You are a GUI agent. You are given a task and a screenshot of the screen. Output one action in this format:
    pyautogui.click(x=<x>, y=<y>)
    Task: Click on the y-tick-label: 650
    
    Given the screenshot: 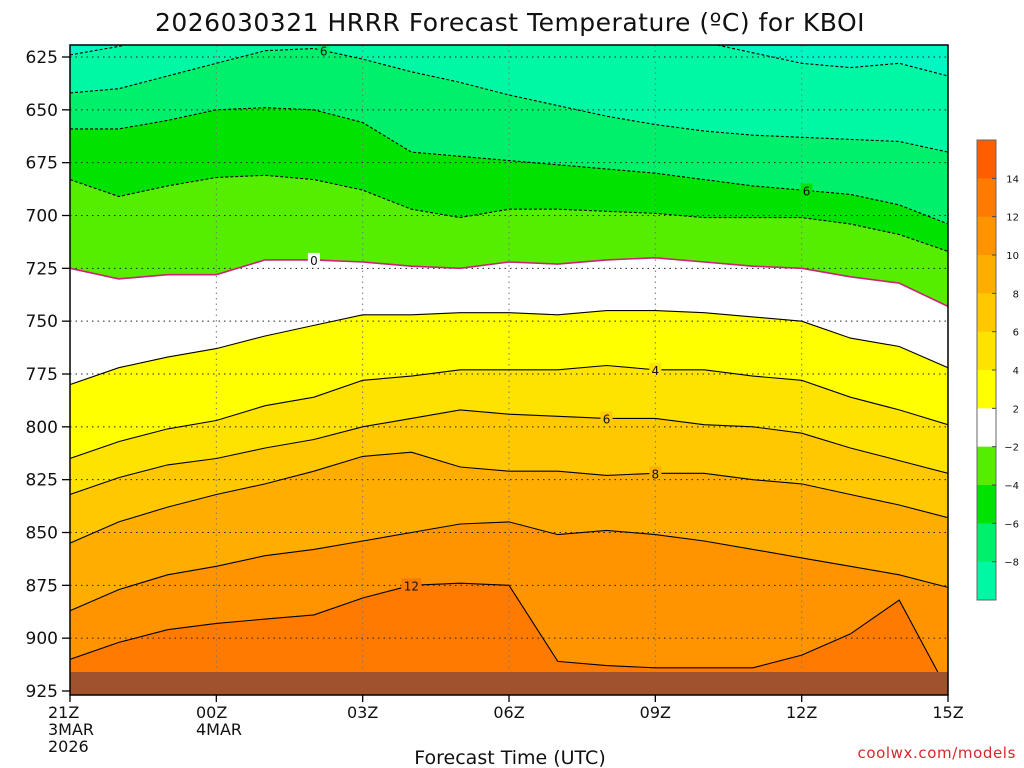 What is the action you would take?
    pyautogui.click(x=42, y=111)
    